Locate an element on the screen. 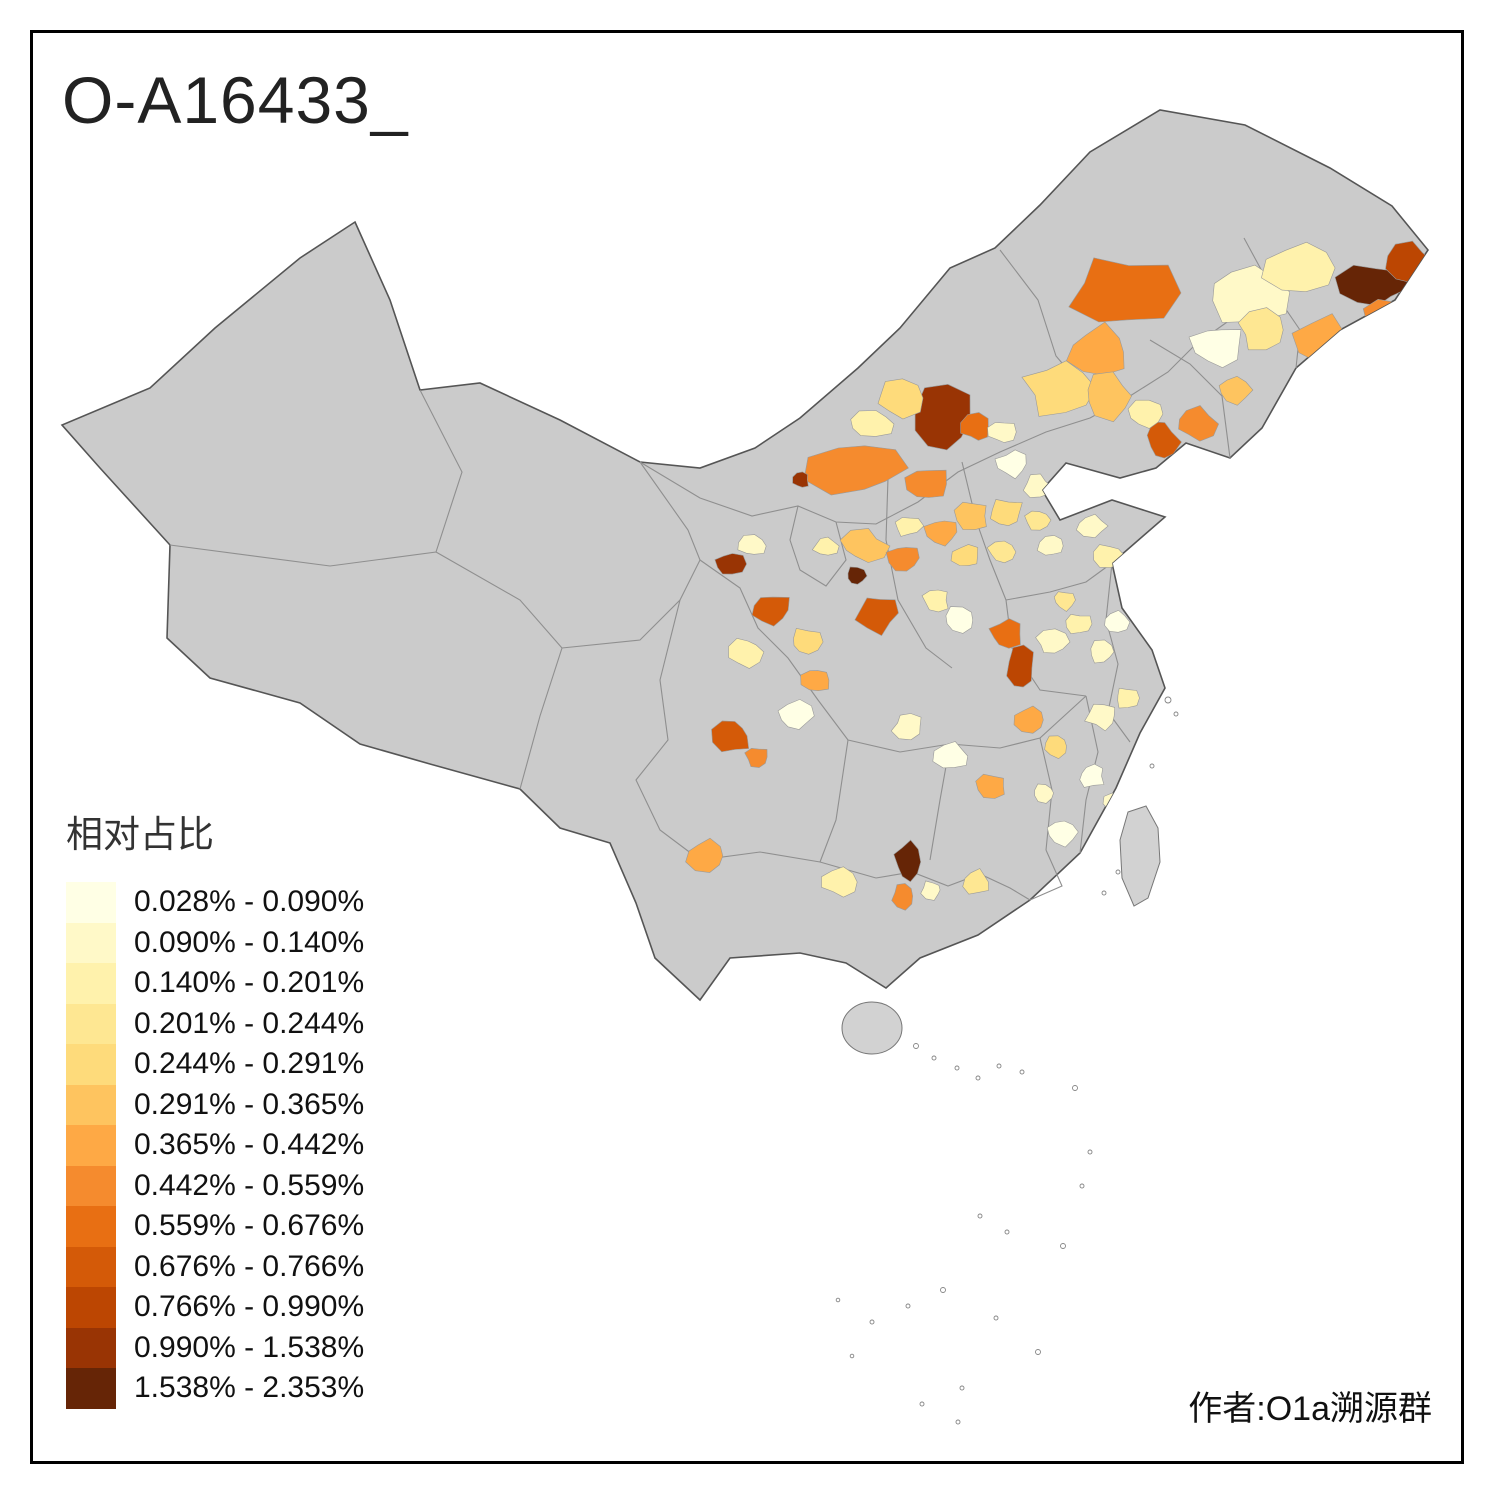 This screenshot has height=1500, width=1500. legend-row: 1.538% - 2.353% is located at coordinates (215, 1388).